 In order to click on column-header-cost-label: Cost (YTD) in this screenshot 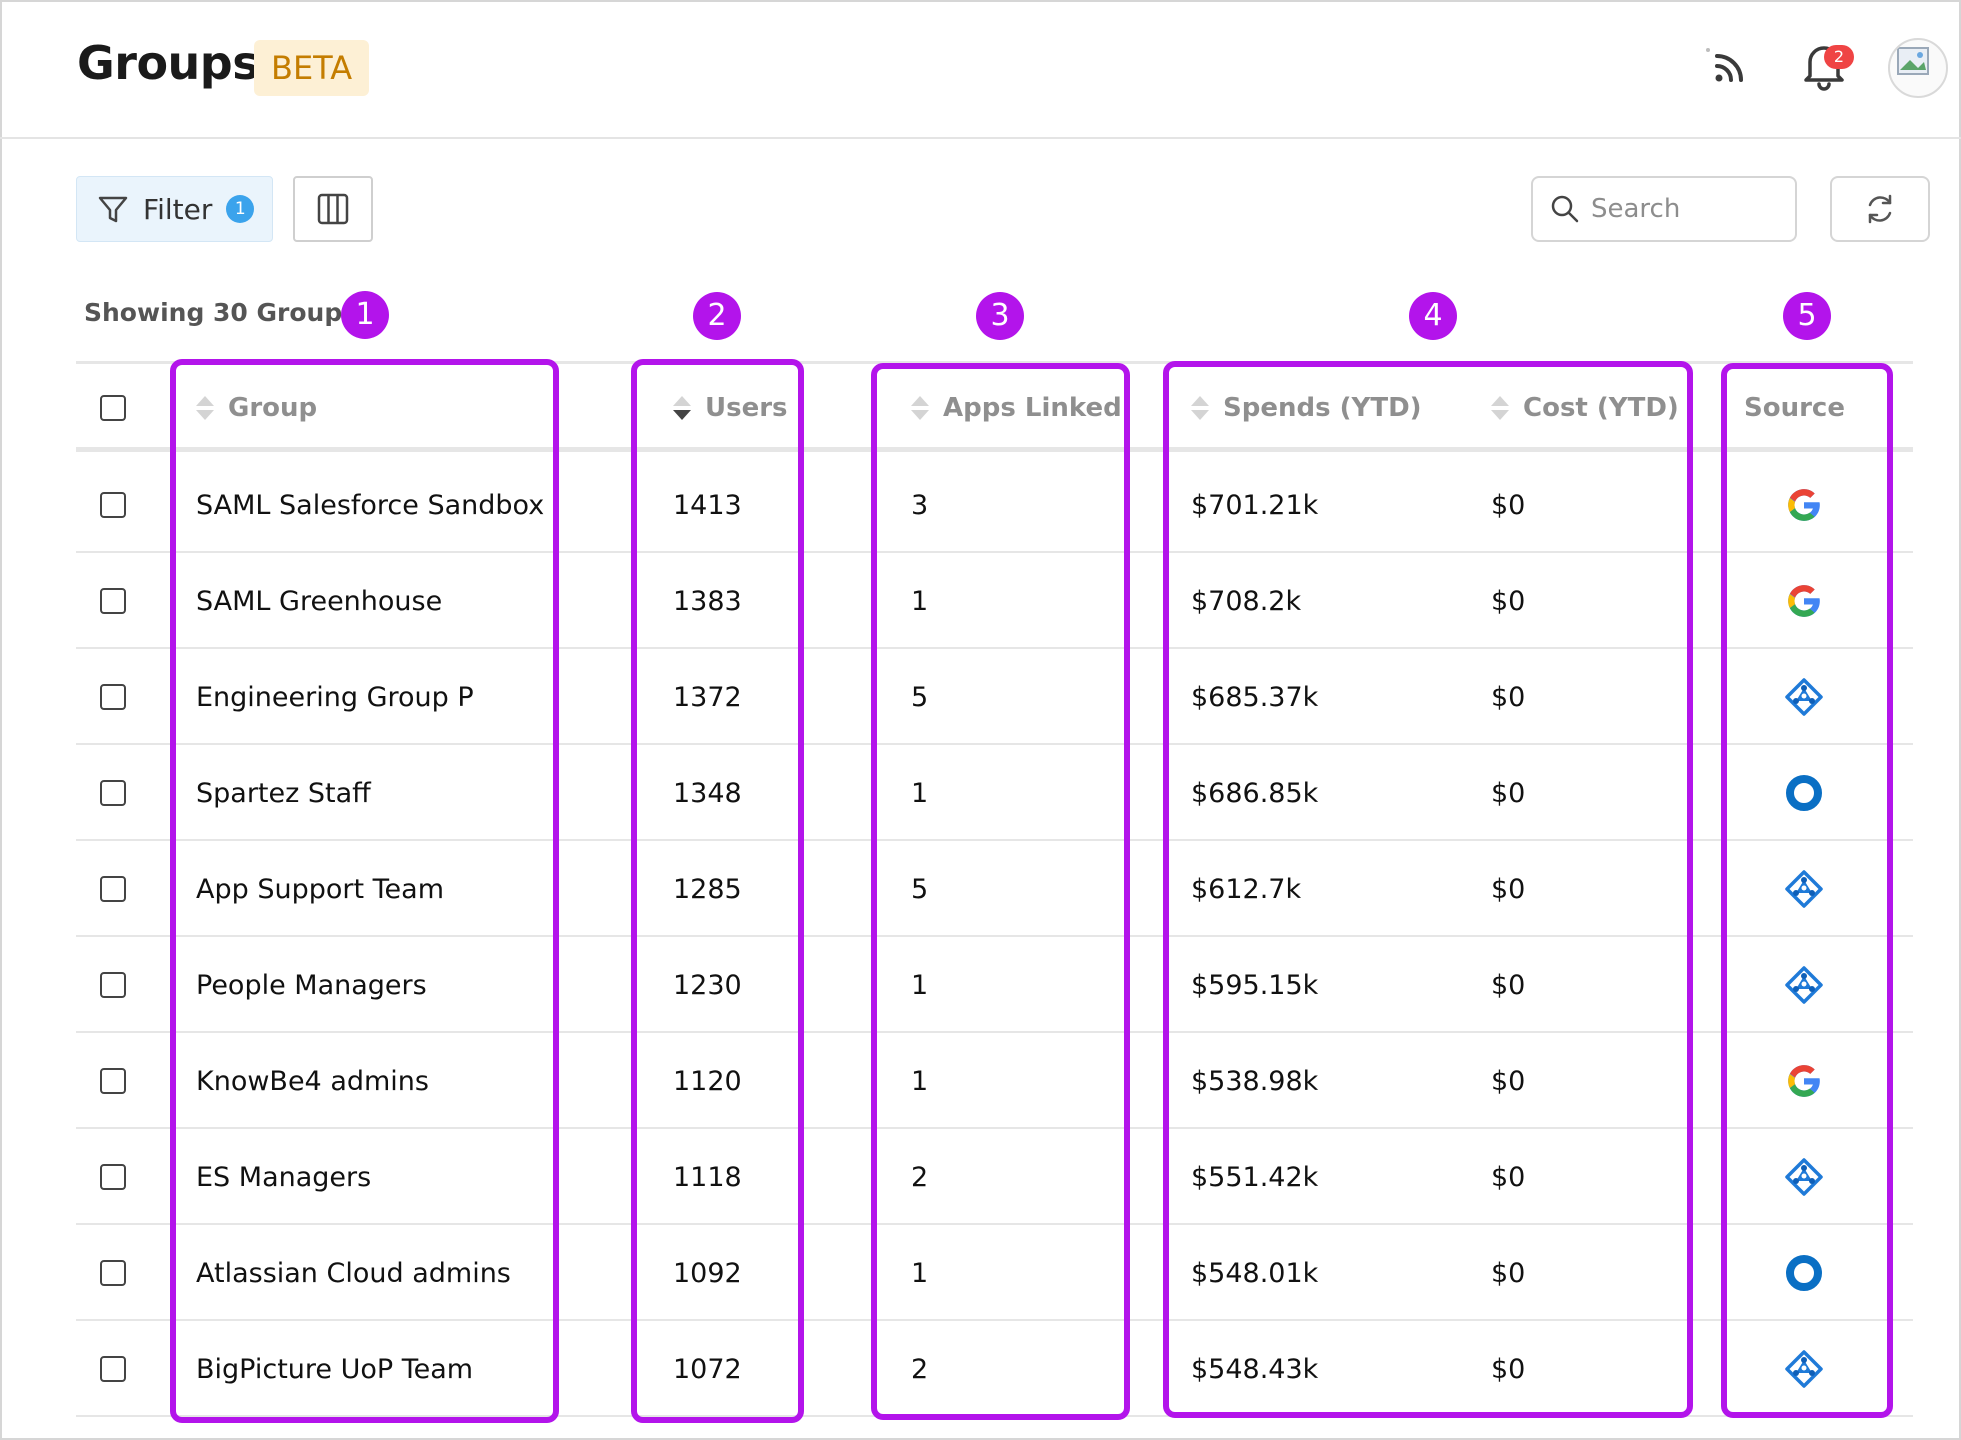, I will do `click(1601, 408)`.